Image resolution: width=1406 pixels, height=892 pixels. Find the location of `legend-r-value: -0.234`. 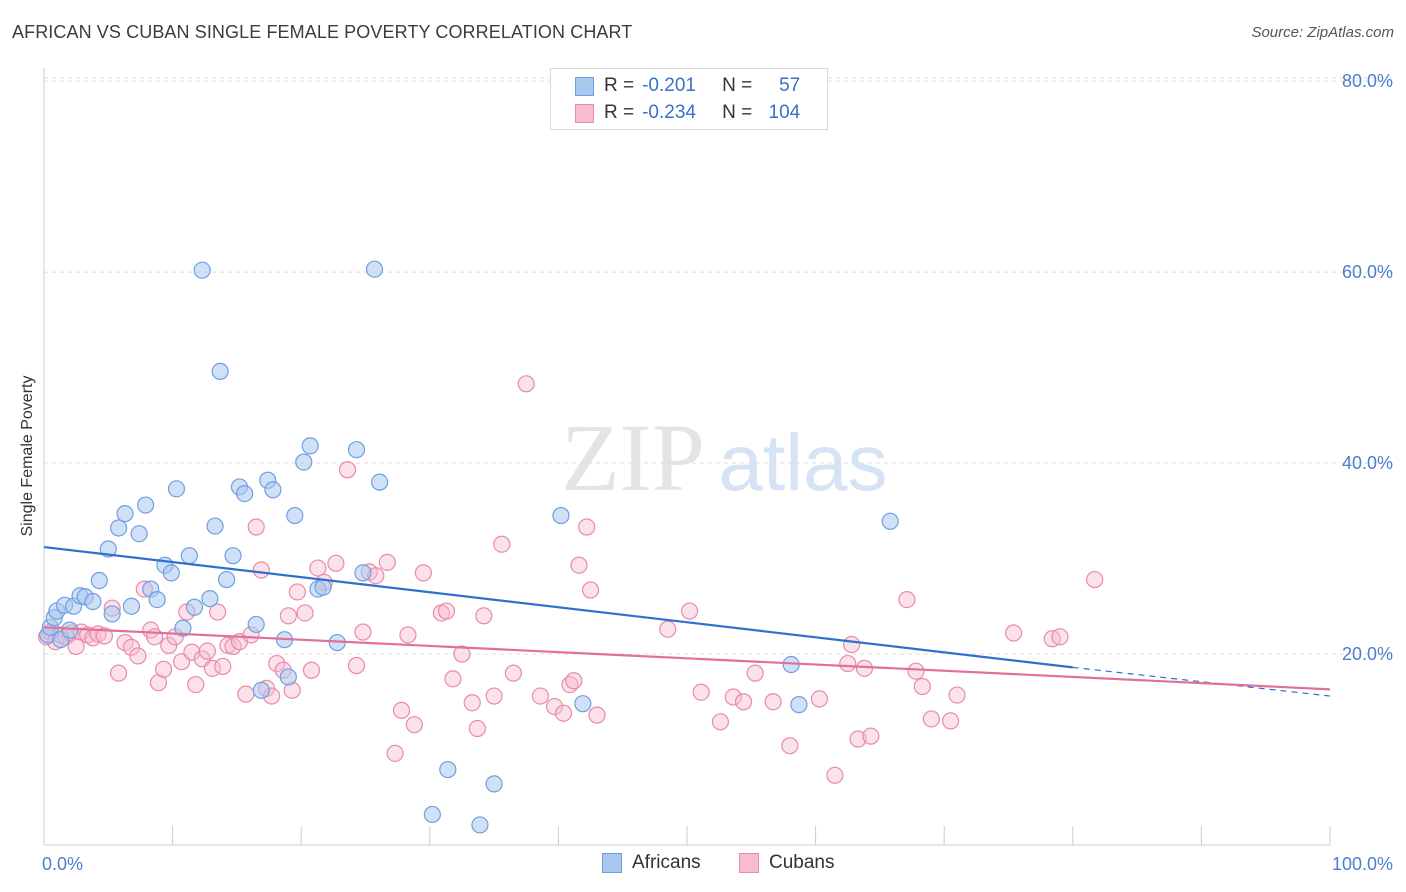

legend-r-value: -0.234 is located at coordinates (669, 112).